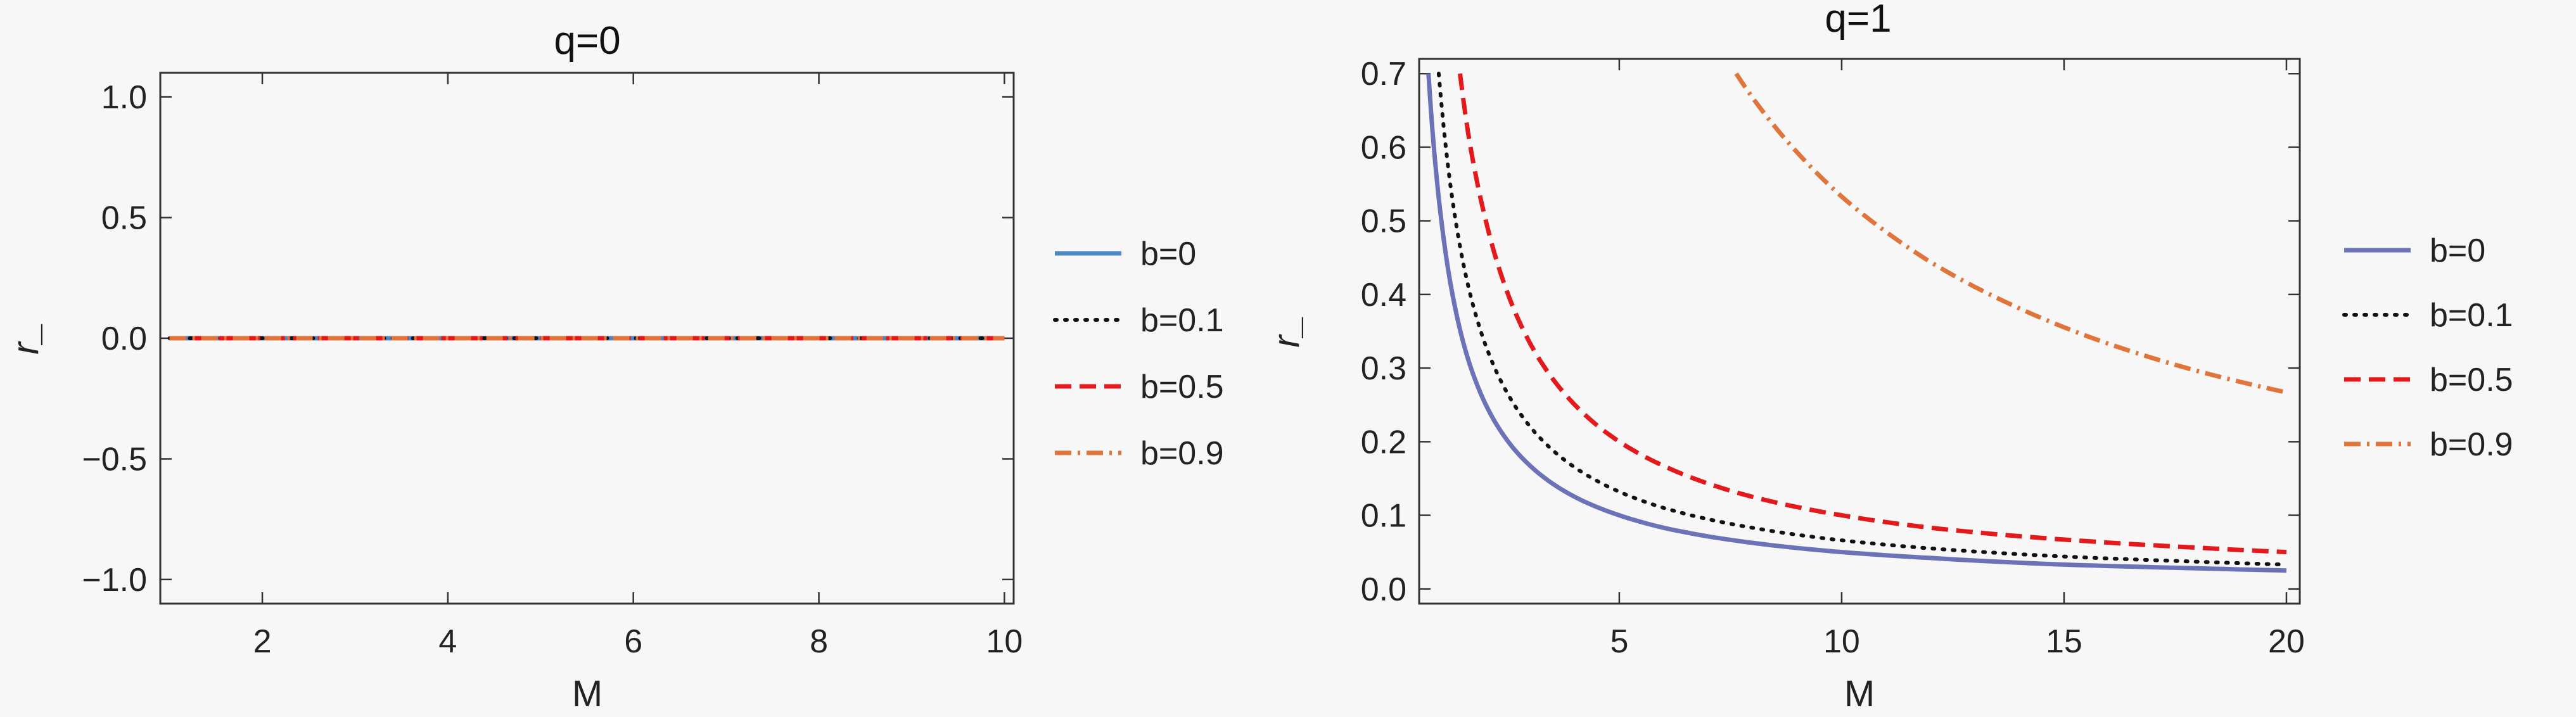 Image resolution: width=2576 pixels, height=717 pixels. I want to click on y-tick-label: −0.5, so click(115, 459).